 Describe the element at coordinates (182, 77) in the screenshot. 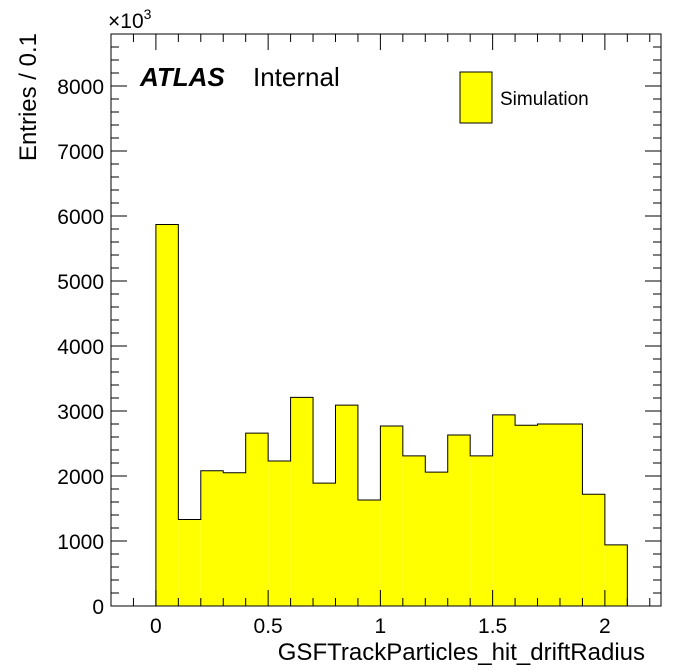

I see `atlas-label: ATLAS` at that location.